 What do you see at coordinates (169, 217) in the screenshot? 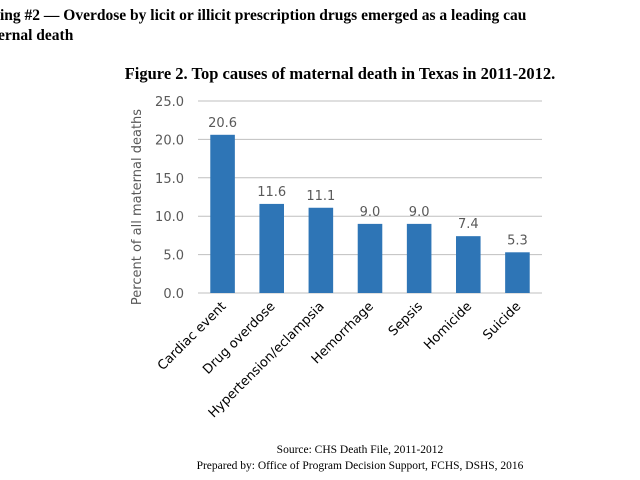
I see `y-tick-label: 10.0` at bounding box center [169, 217].